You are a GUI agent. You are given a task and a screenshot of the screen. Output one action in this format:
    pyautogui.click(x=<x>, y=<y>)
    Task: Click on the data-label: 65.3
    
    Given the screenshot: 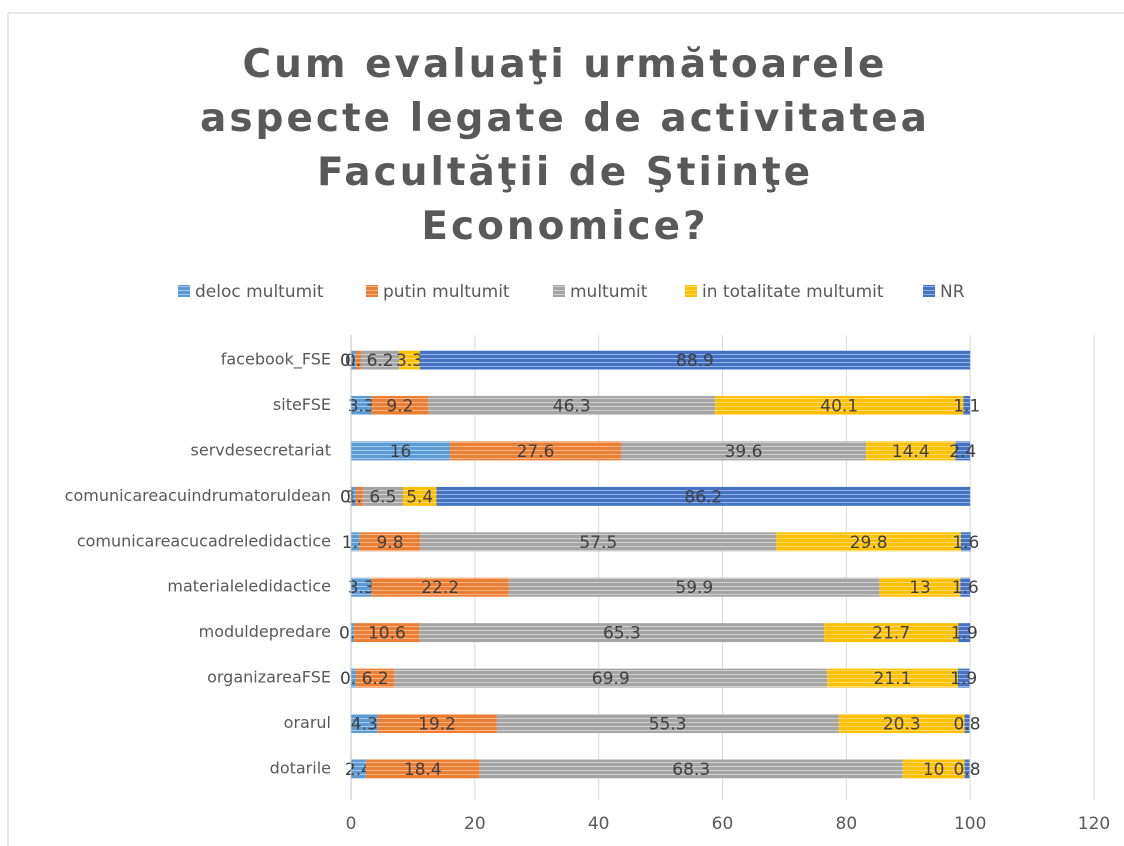 What is the action you would take?
    pyautogui.click(x=622, y=634)
    